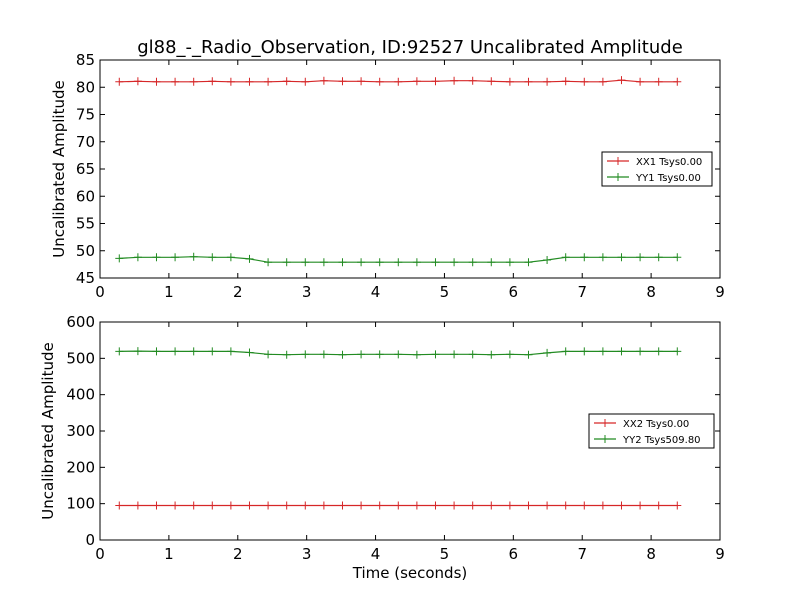 The height and width of the screenshot is (600, 800). Describe the element at coordinates (85, 115) in the screenshot. I see `y-tick-label: 75` at that location.